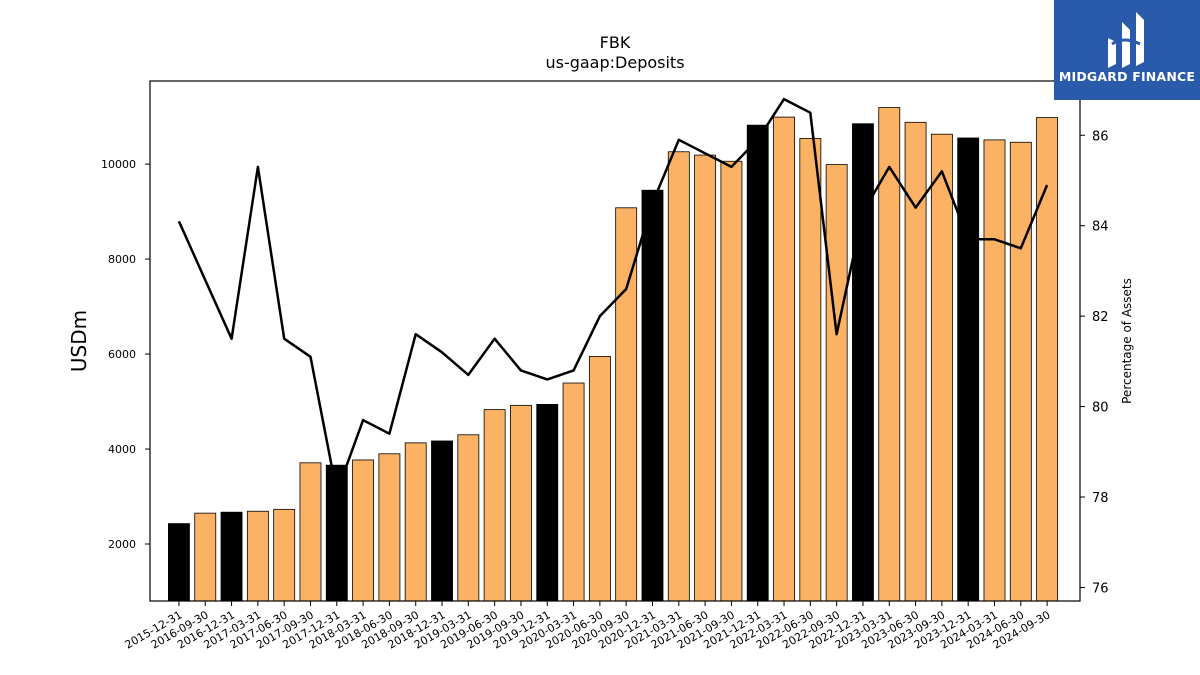  I want to click on y-tick-label: 2000, so click(122, 544).